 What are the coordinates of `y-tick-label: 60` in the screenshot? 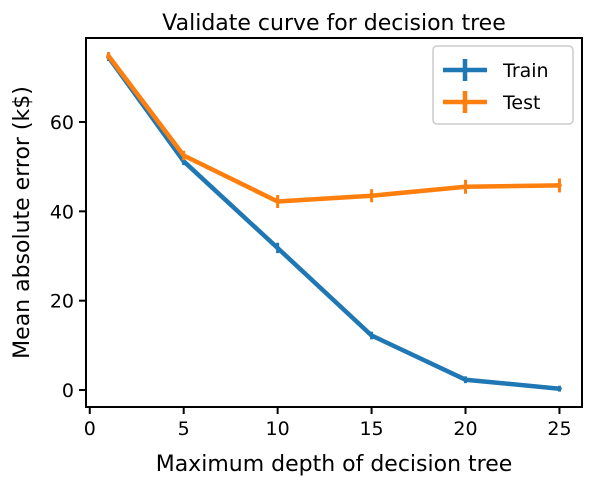 It's located at (62, 123).